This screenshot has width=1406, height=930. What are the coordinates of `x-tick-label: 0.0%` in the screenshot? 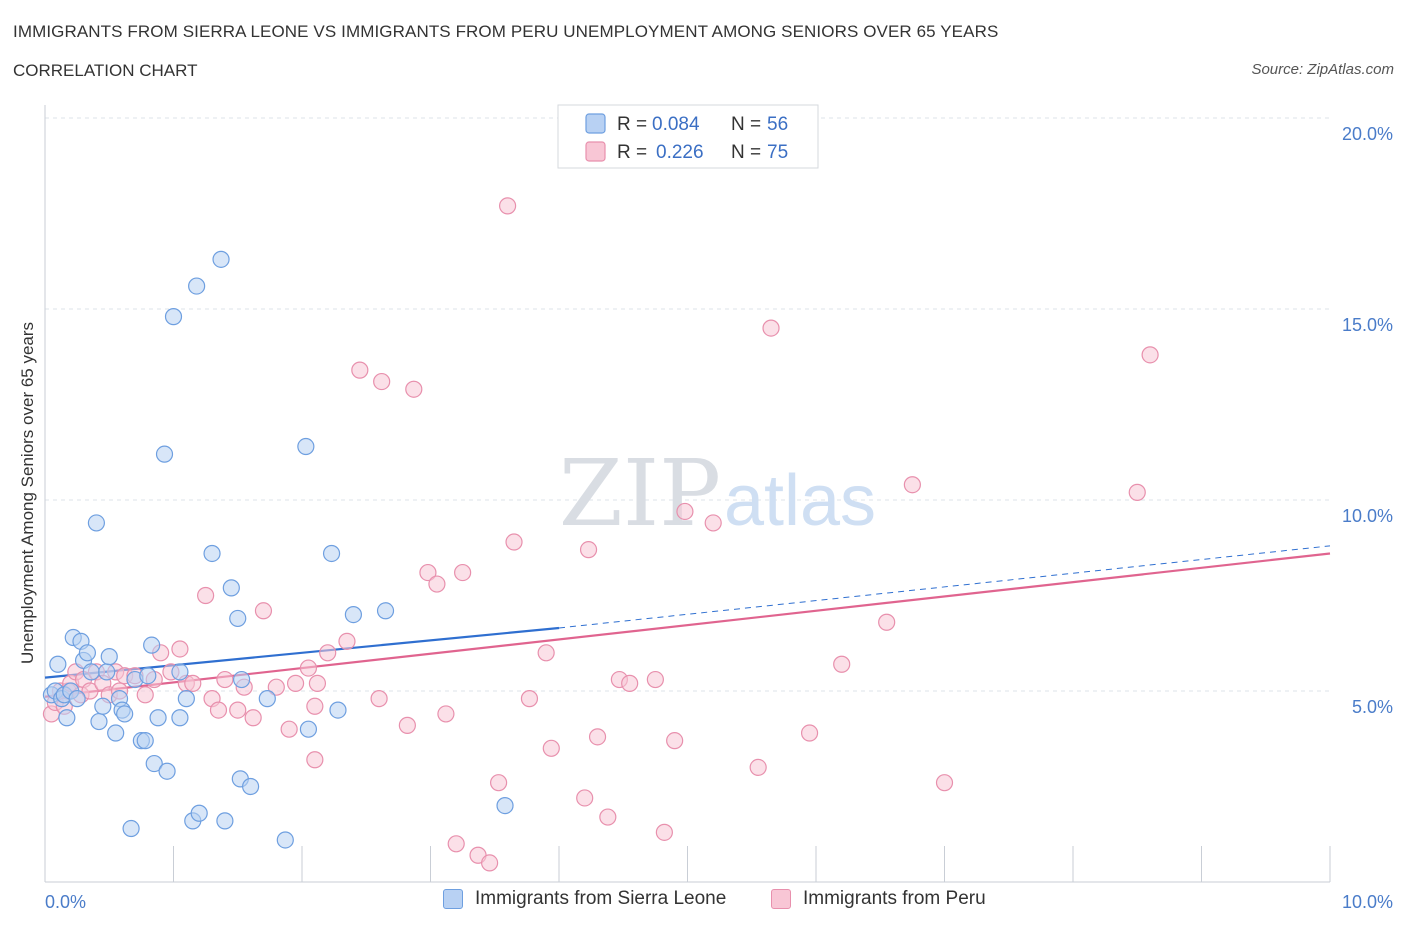 It's located at (65, 902).